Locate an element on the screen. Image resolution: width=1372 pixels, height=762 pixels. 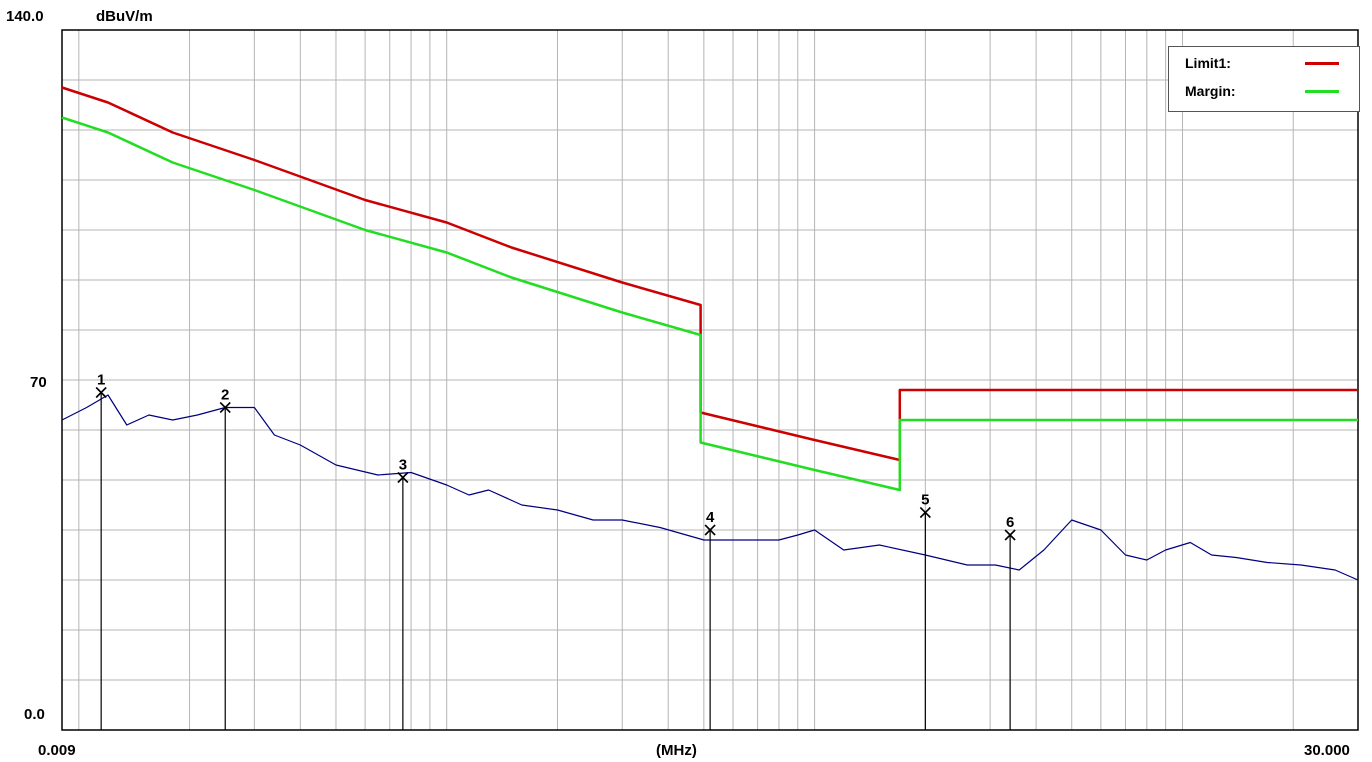
marker-3-cross is located at coordinates (403, 477).